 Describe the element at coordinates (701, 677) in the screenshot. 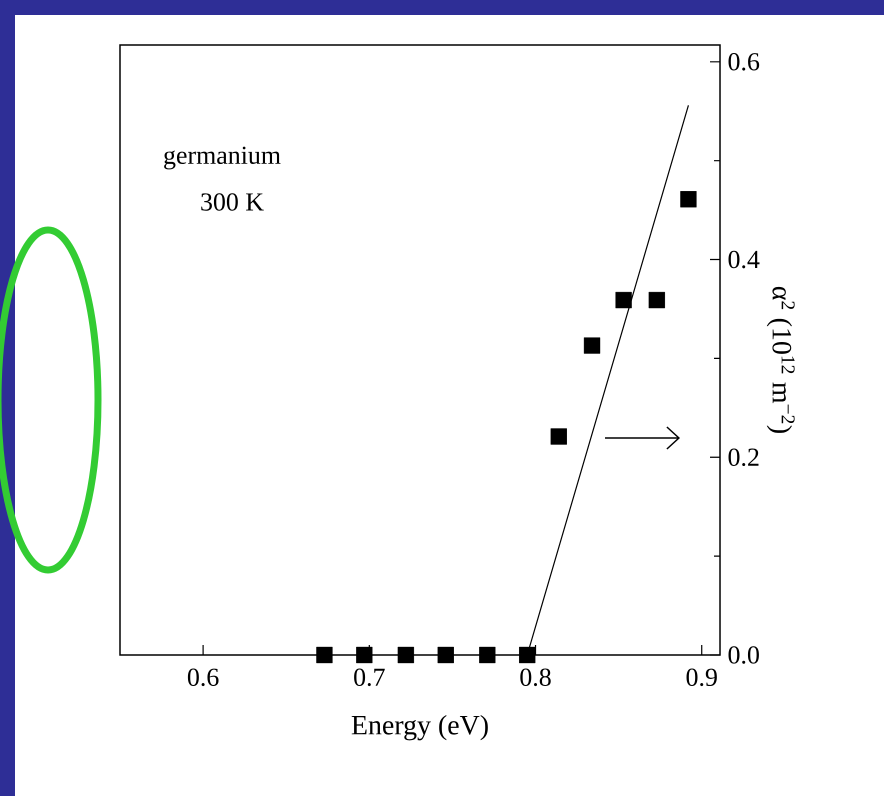

I see `x-tick-label: 0.9` at that location.